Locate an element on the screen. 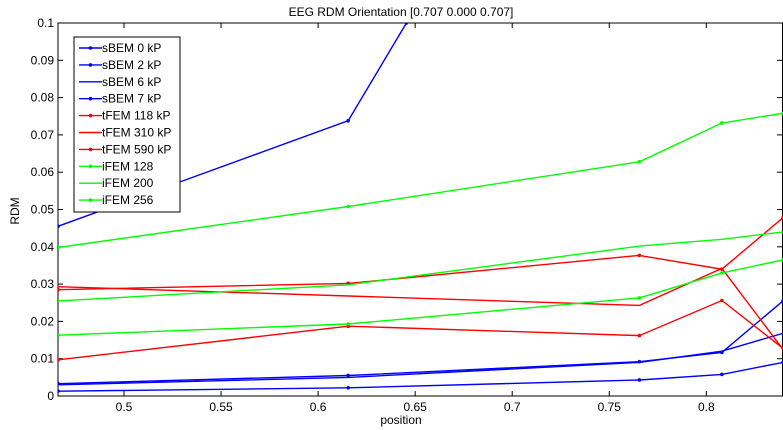  y-tick-label: 0.07 is located at coordinates (43, 135).